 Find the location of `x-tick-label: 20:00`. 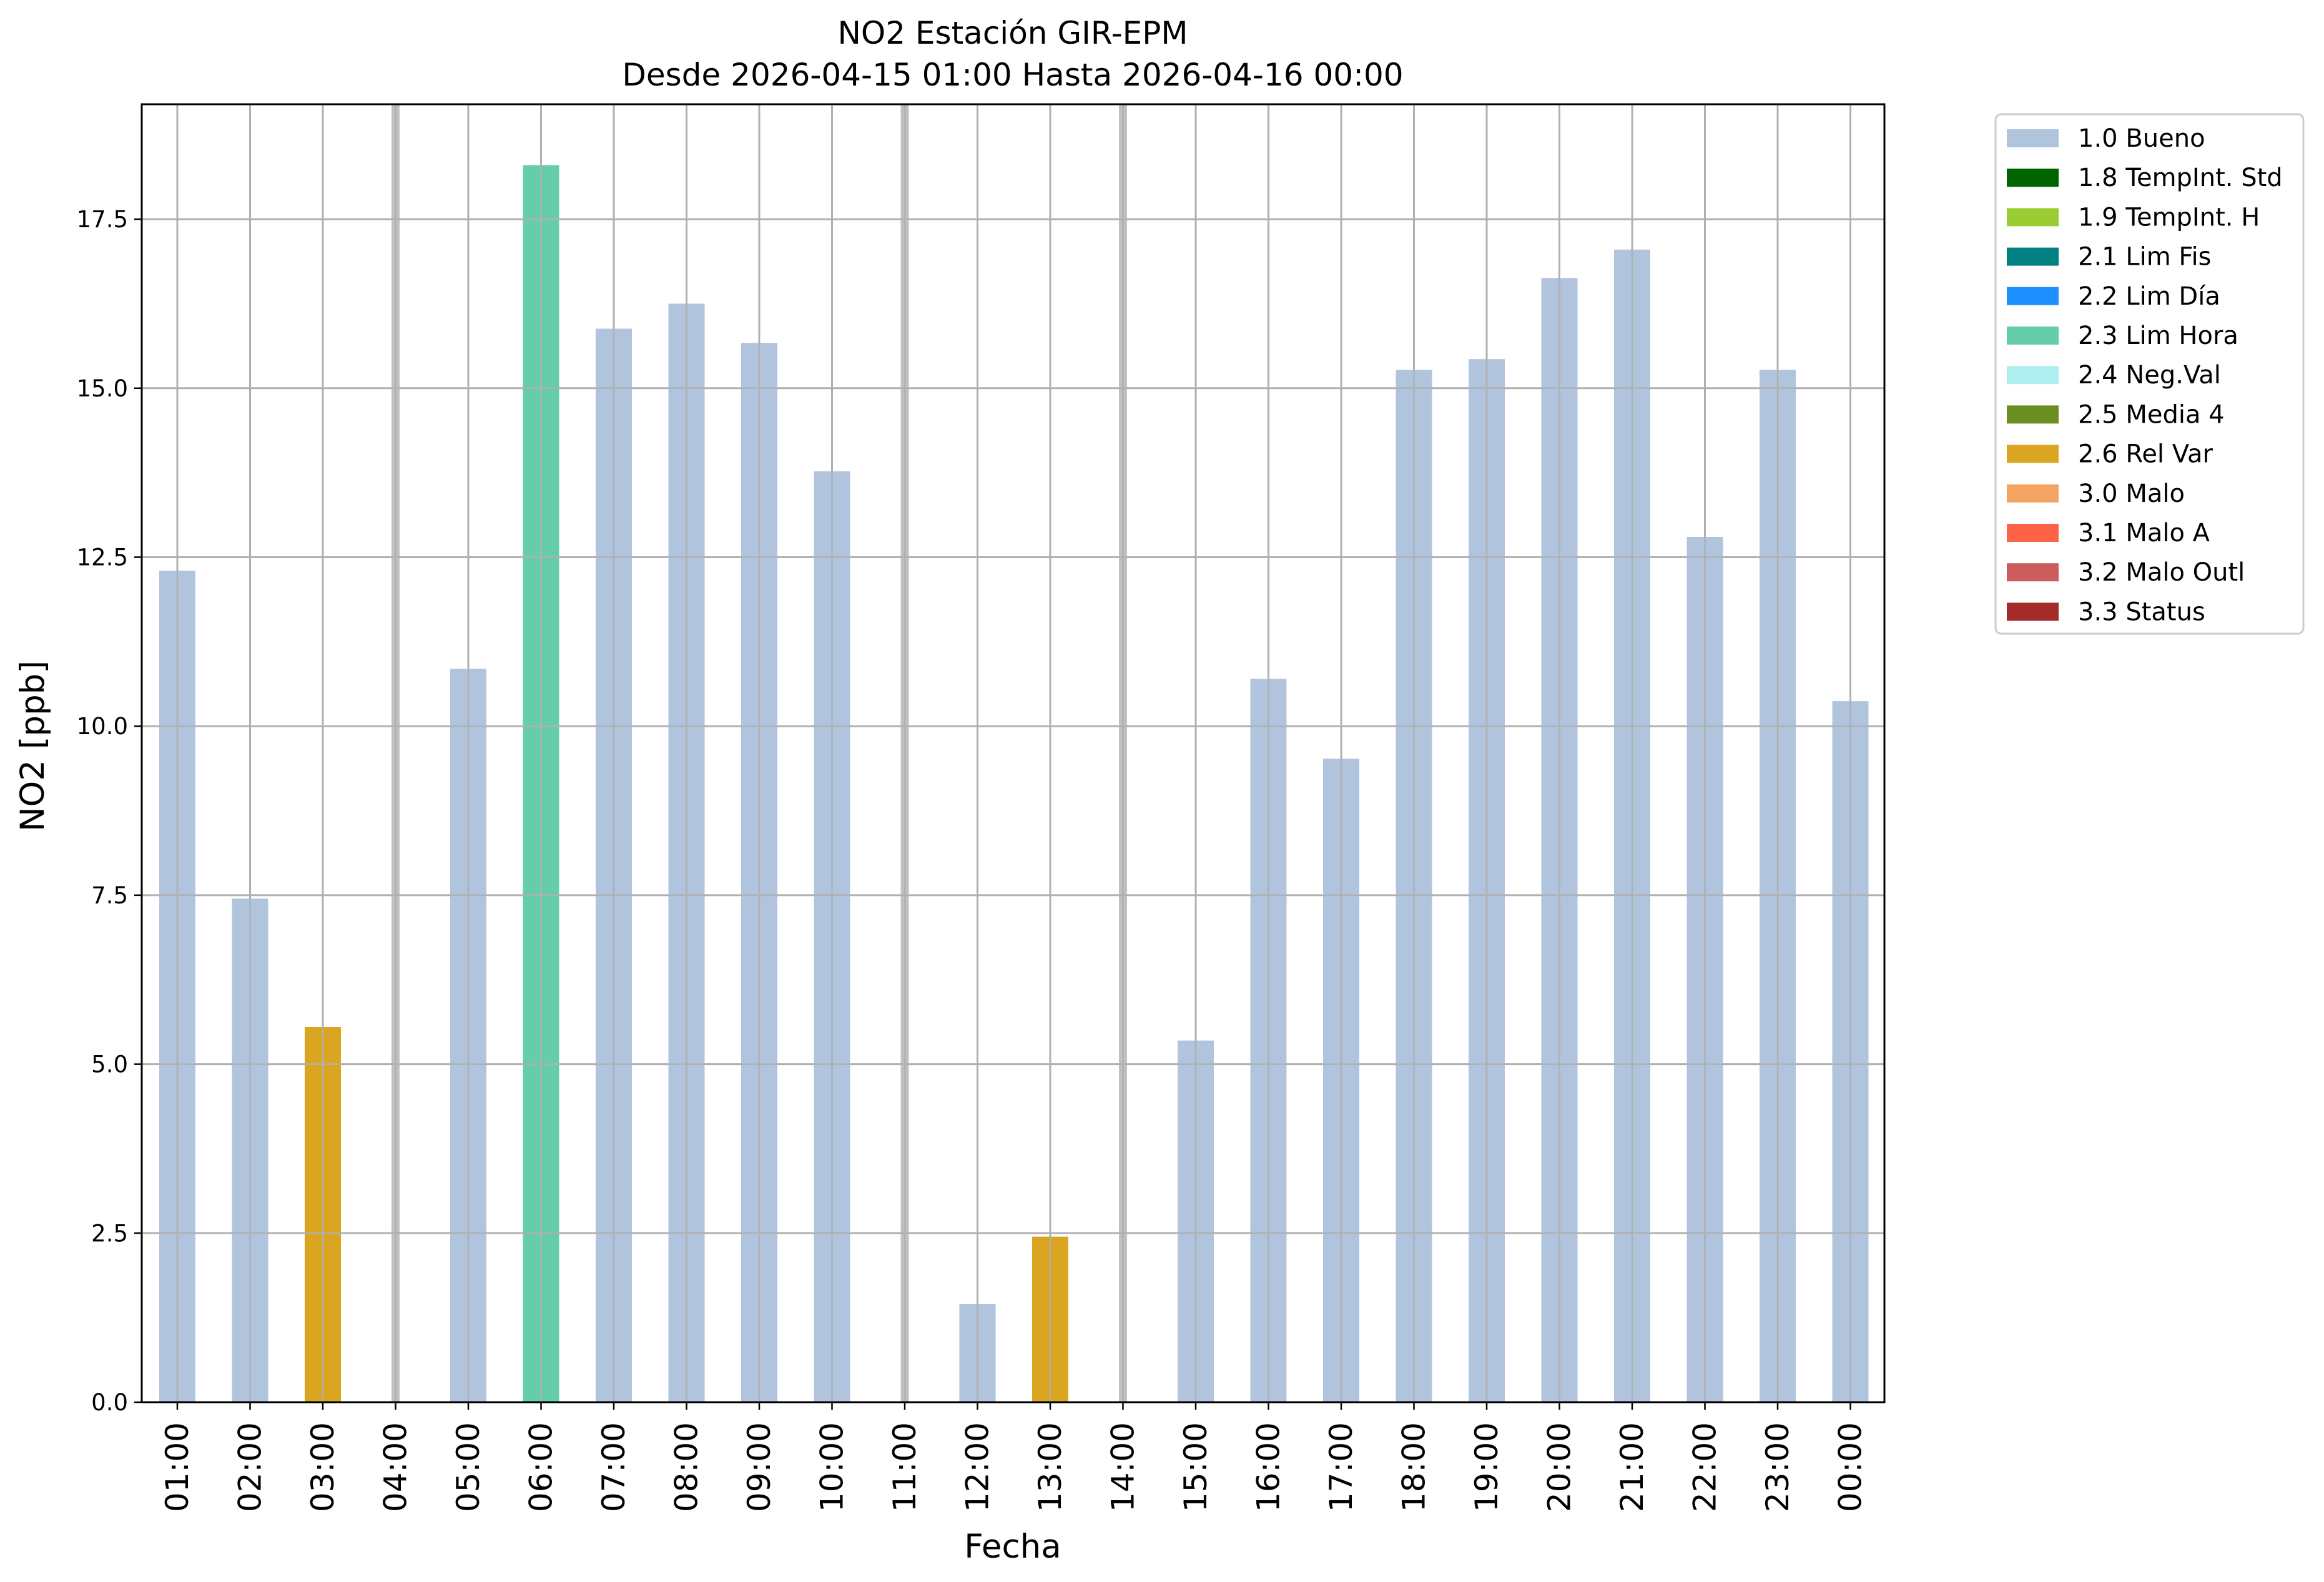

x-tick-label: 20:00 is located at coordinates (1560, 1467).